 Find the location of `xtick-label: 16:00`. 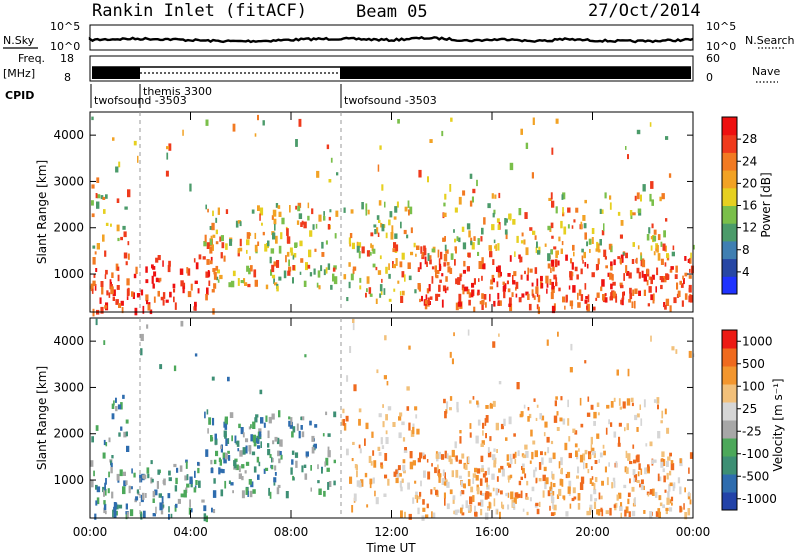

xtick-label: 16:00 is located at coordinates (492, 532).